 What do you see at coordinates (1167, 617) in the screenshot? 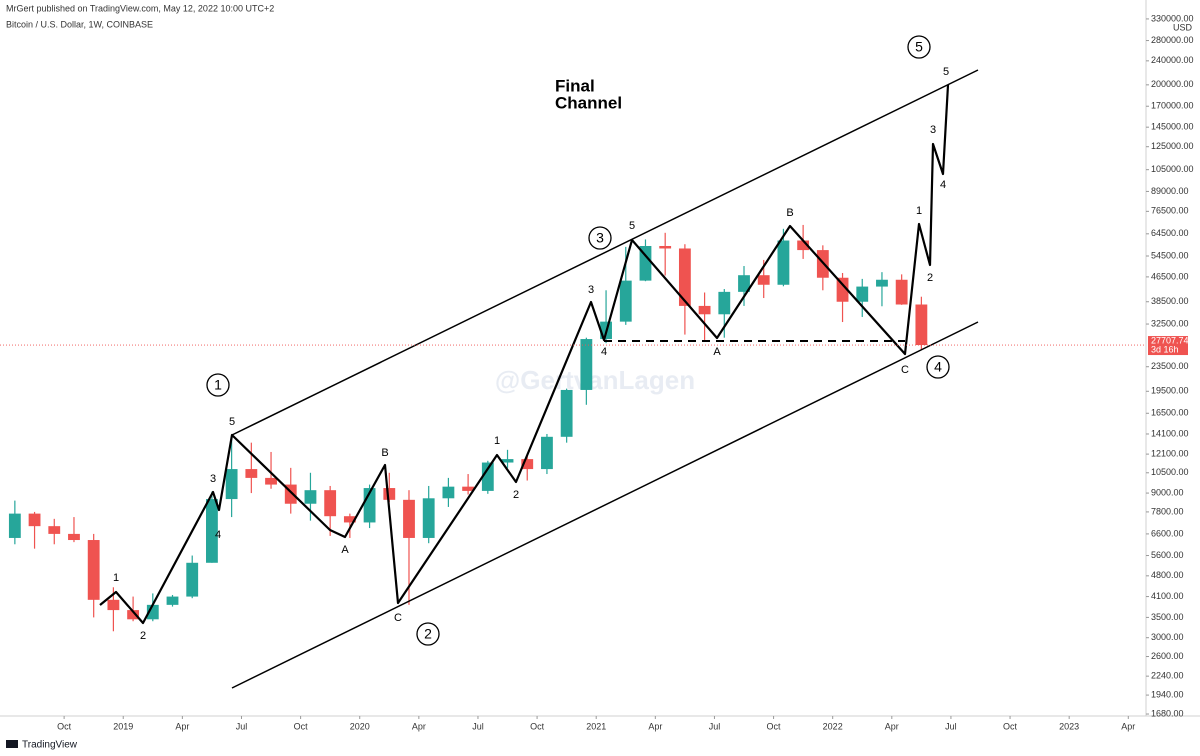
I see `y-tick-label: 3500.00` at bounding box center [1167, 617].